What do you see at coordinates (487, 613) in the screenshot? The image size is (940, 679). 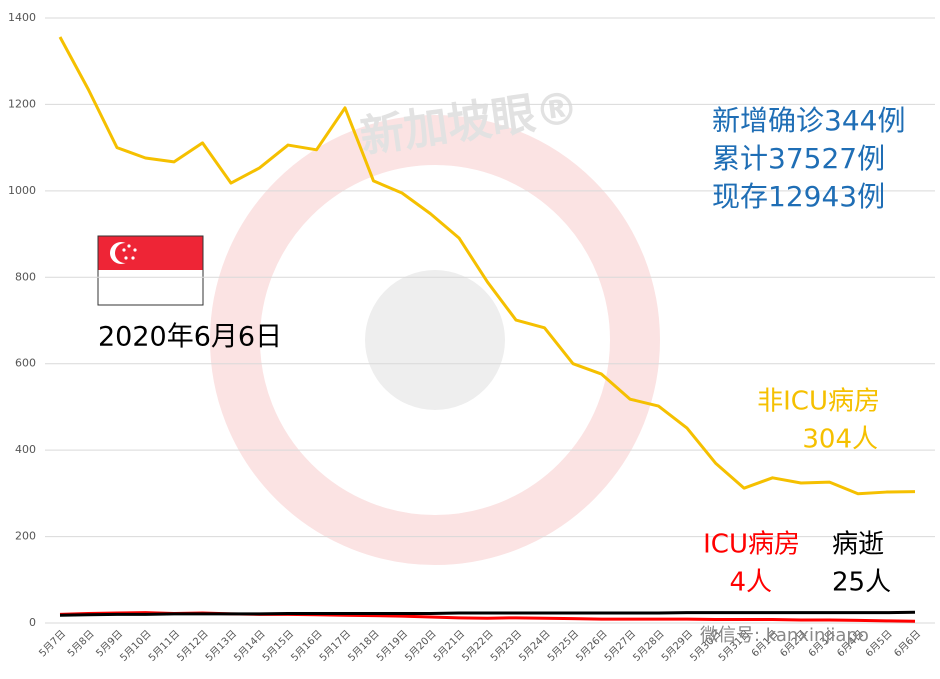 I see `series-line` at bounding box center [487, 613].